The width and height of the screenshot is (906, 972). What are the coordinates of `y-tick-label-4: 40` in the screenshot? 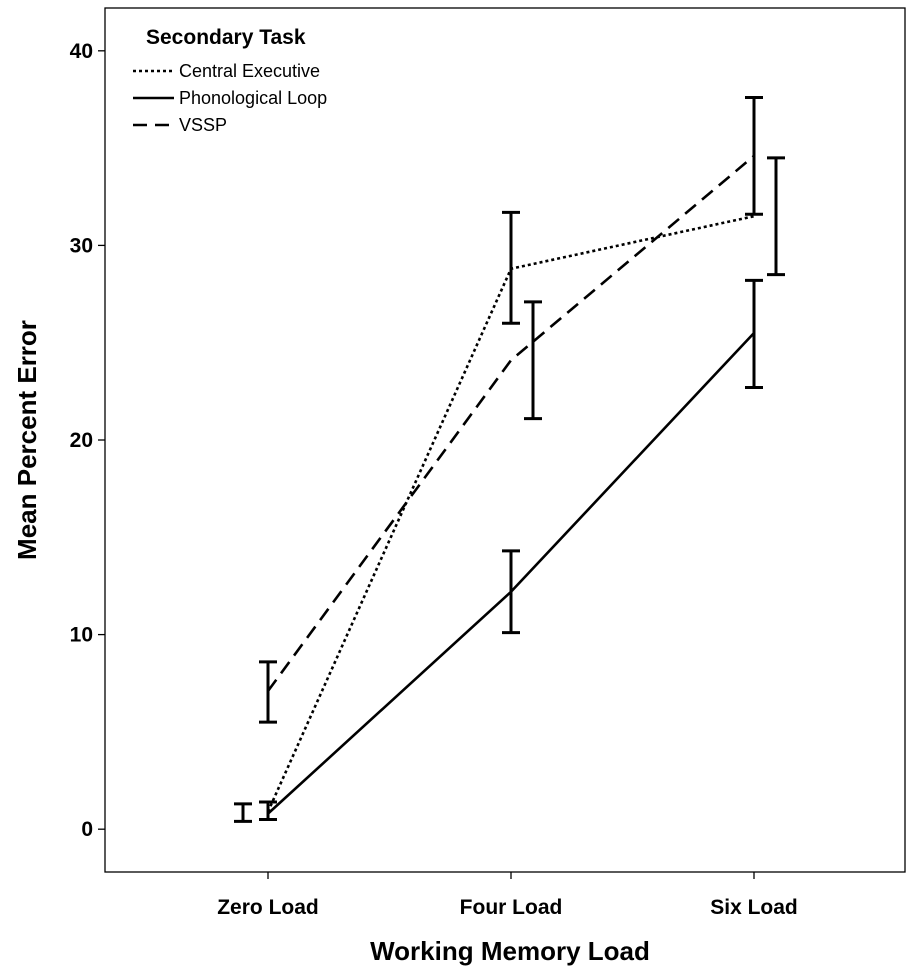 It's located at (81, 51).